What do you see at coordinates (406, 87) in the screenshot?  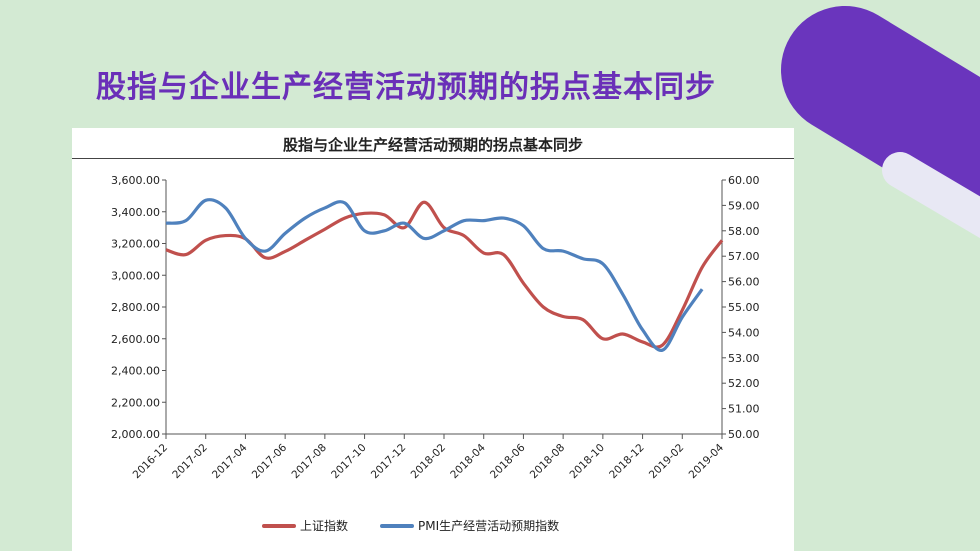 I see `slide-title: 股指与企业生产经营活动预期的拐点基本同步` at bounding box center [406, 87].